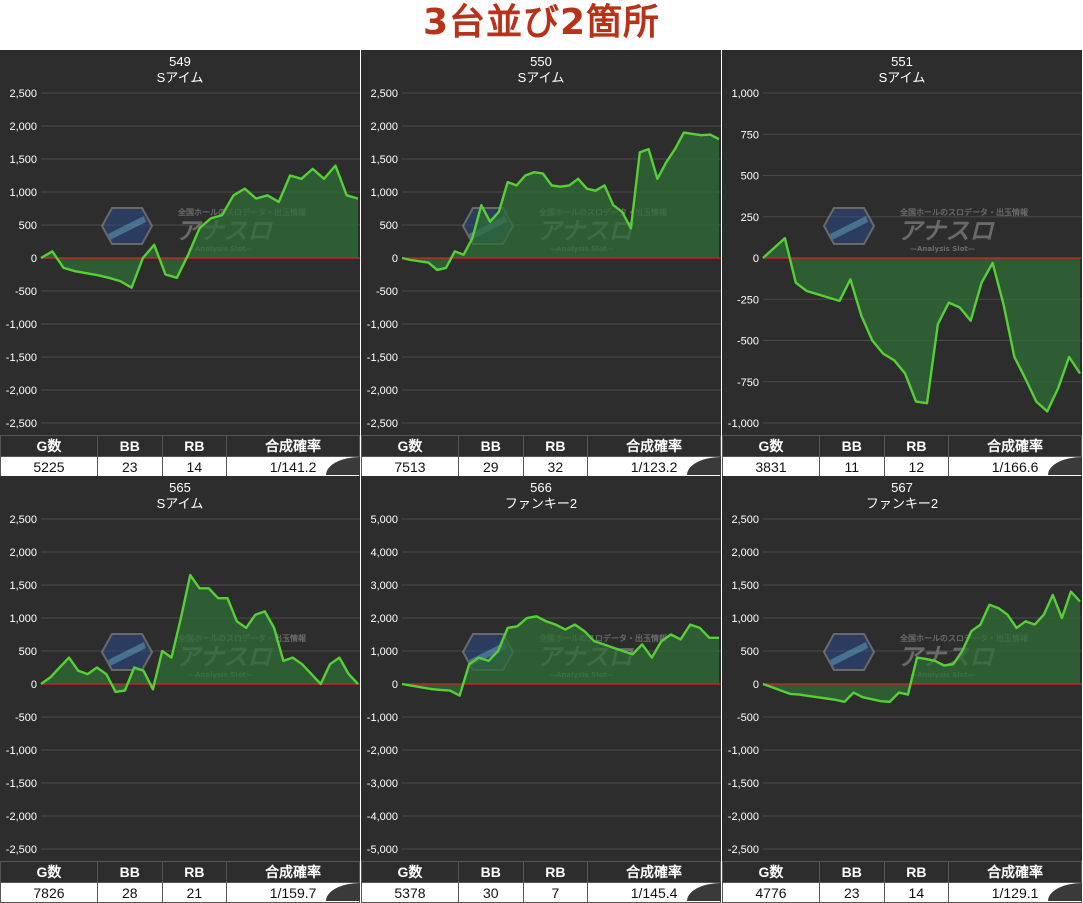  Describe the element at coordinates (902, 496) in the screenshot. I see `chart-header: 567 ファンキー2` at that location.